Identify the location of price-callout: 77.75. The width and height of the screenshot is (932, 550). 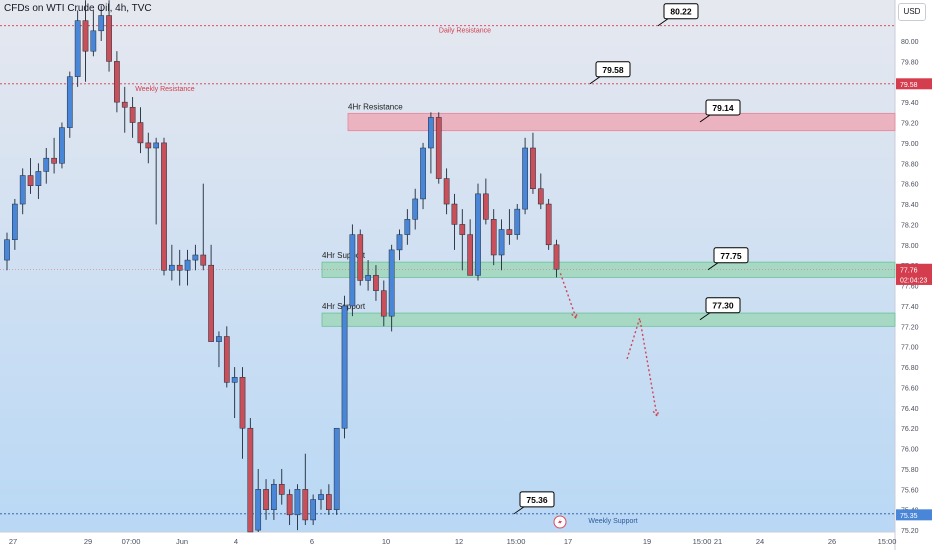
(728, 259).